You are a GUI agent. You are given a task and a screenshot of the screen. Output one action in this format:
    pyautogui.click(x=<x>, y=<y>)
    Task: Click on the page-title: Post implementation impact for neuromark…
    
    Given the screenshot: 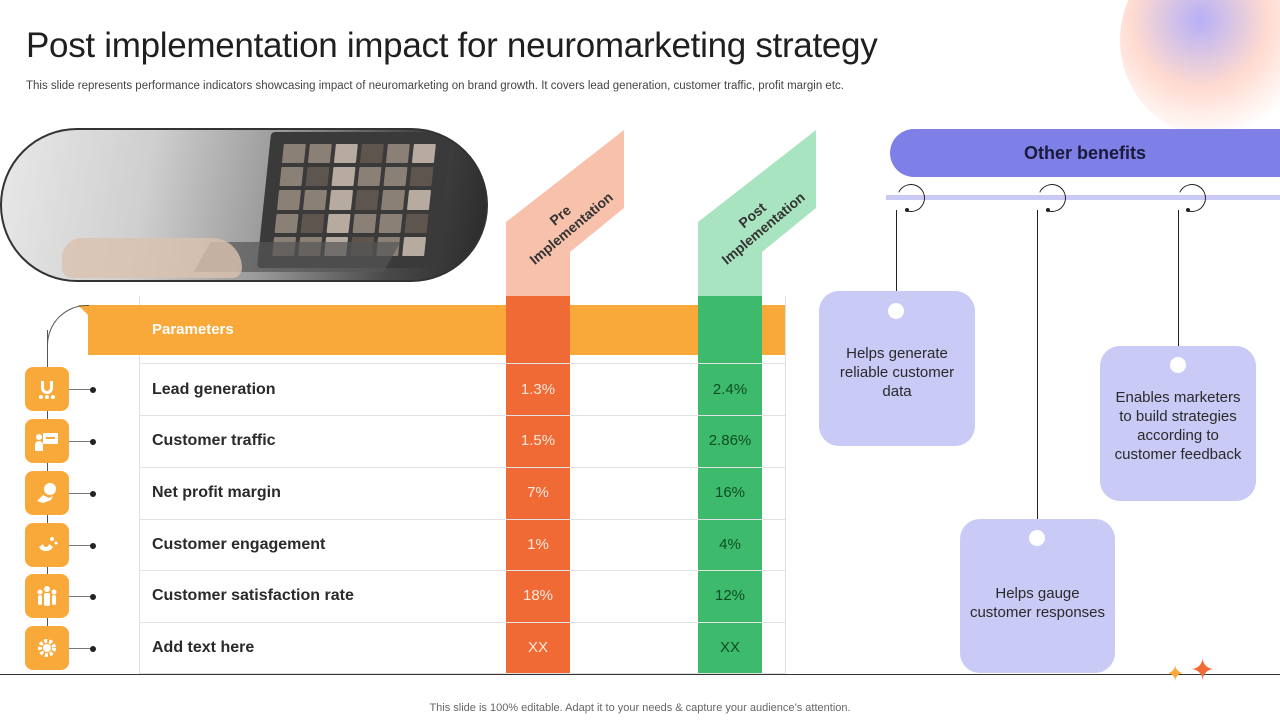 What is the action you would take?
    pyautogui.click(x=452, y=45)
    